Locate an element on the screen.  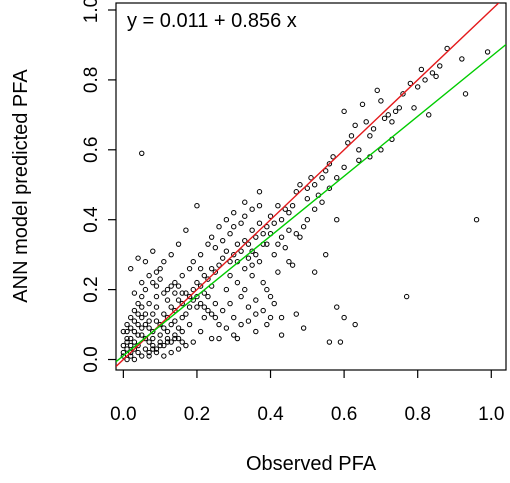
x-axis-title: Observed PFA is located at coordinates (311, 464).